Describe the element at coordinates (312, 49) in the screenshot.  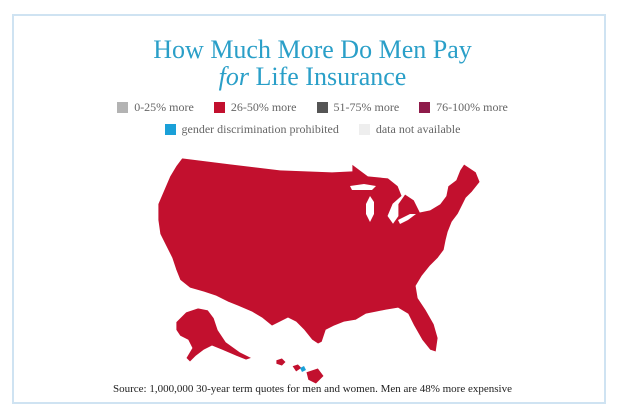
I see `chart-title-line-1: How Much More Do Men Pay` at that location.